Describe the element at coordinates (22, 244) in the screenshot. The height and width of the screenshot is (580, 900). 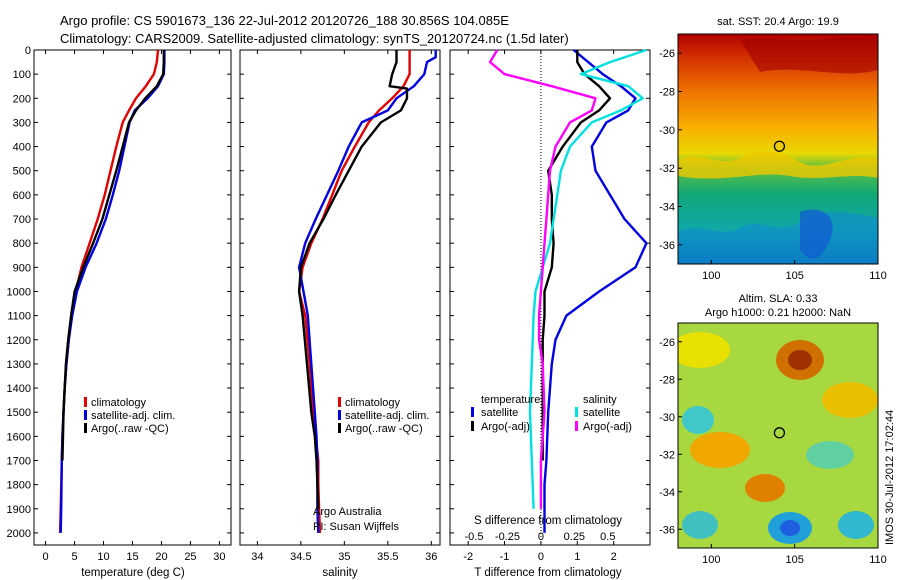
I see `y-tick-label: 800` at that location.